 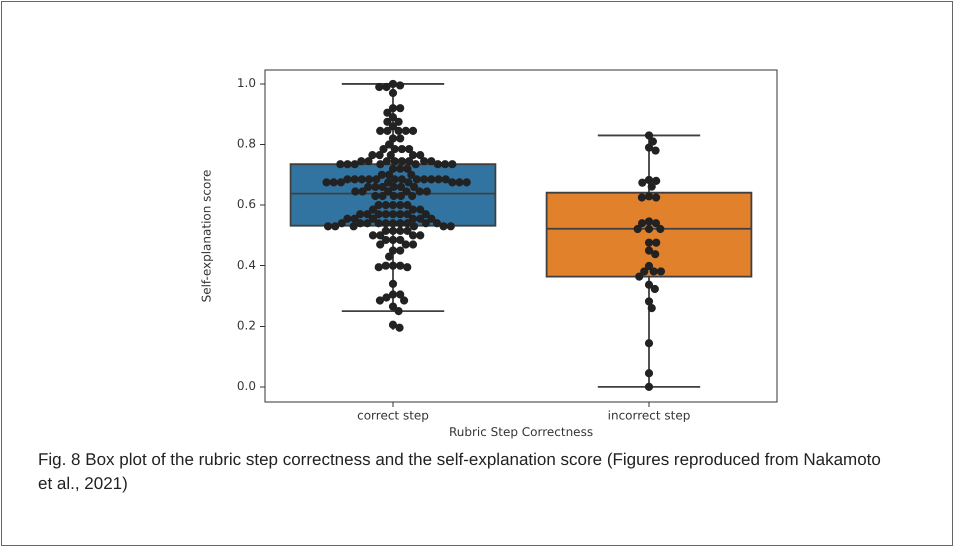 I want to click on y-axis-title: Self-explanation score, so click(x=206, y=236).